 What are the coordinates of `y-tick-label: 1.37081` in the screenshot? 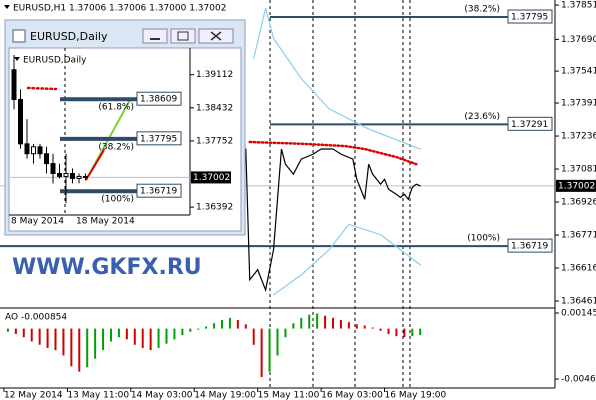 It's located at (578, 170).